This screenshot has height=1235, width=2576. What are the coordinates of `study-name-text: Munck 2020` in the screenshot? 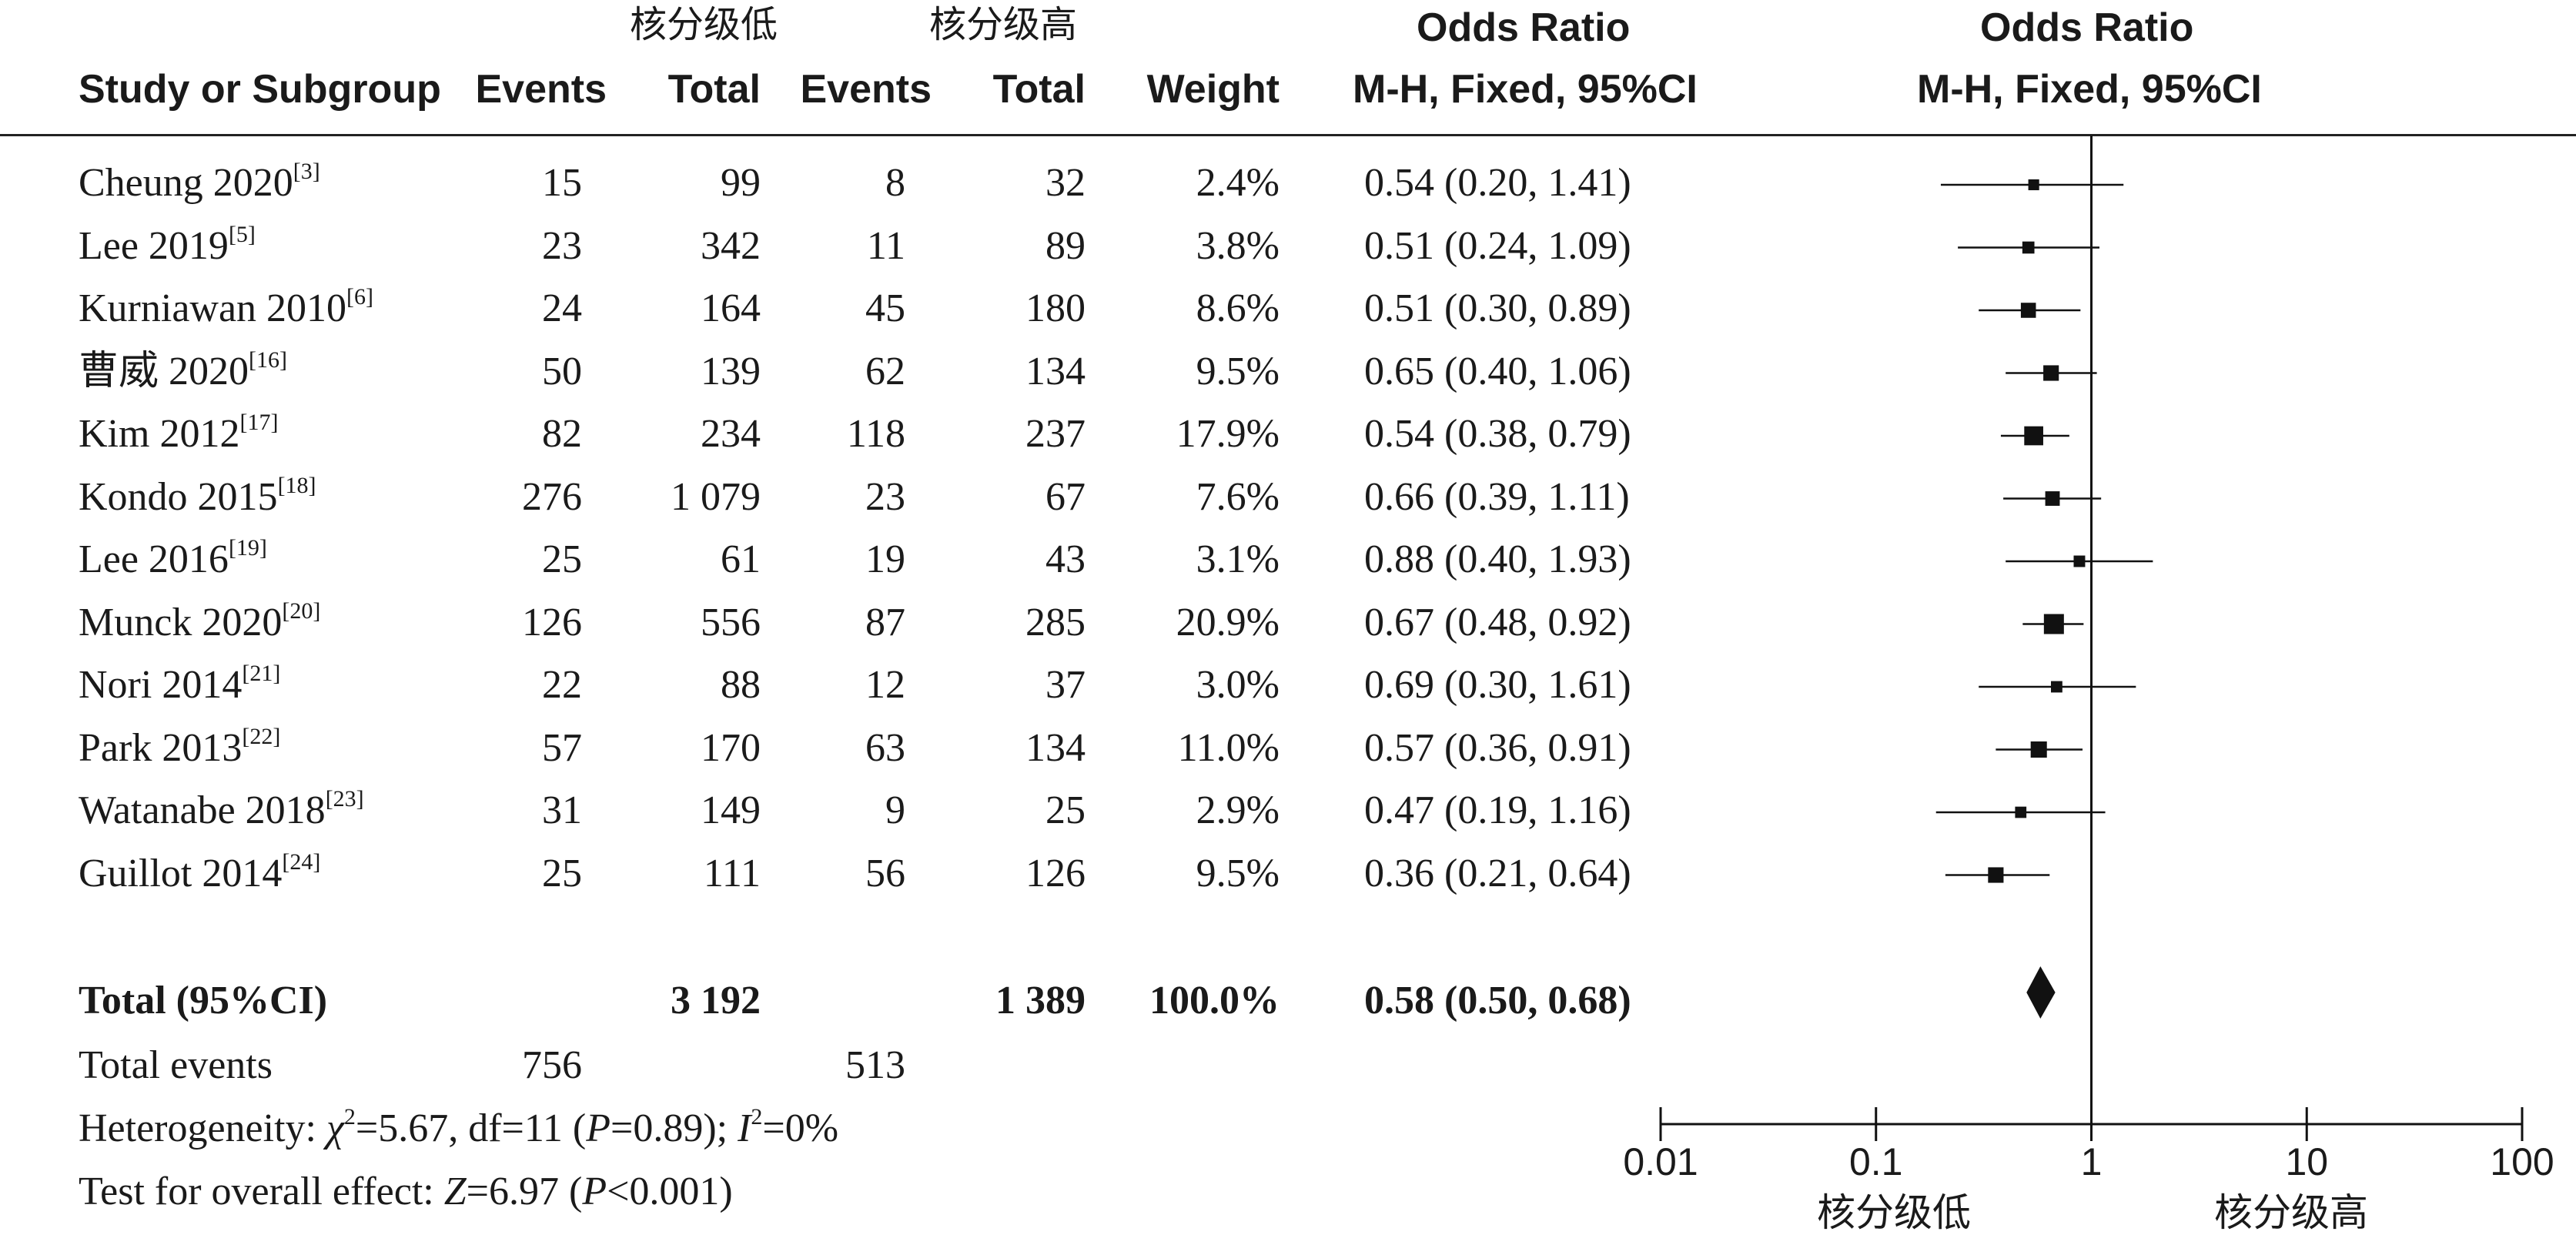 It's located at (181, 622).